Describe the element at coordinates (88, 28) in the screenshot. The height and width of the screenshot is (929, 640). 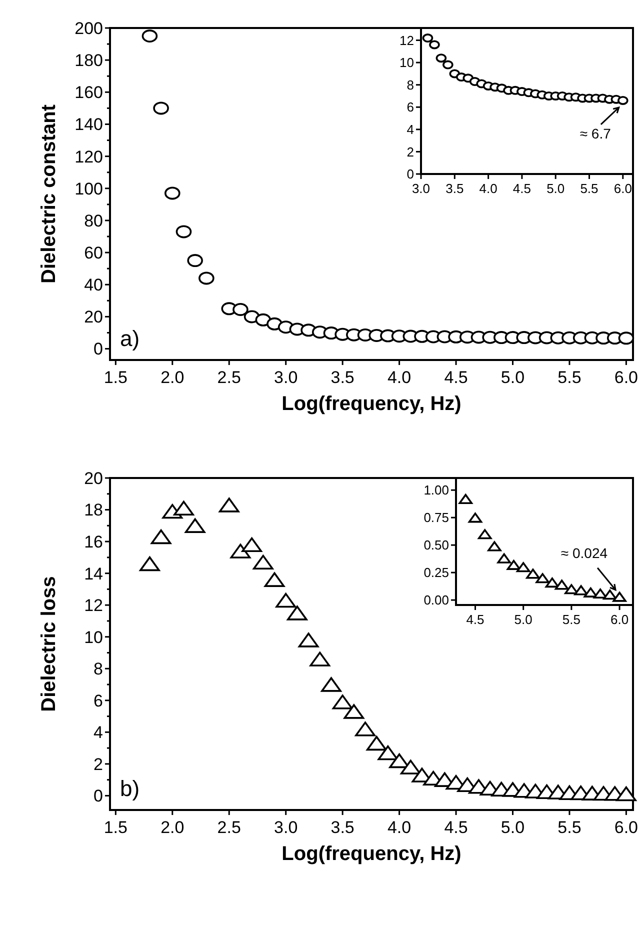
I see `y-tick-label: 200` at that location.